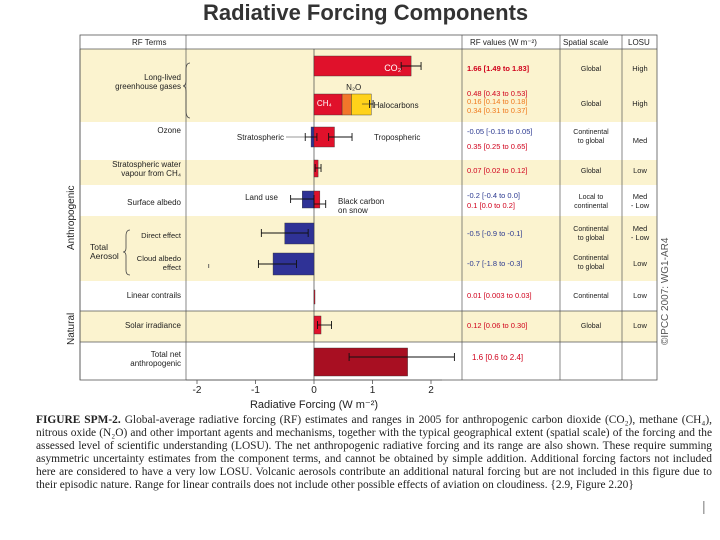 The width and height of the screenshot is (720, 540). What do you see at coordinates (159, 258) in the screenshot?
I see `term-label: Cloud albedo` at bounding box center [159, 258].